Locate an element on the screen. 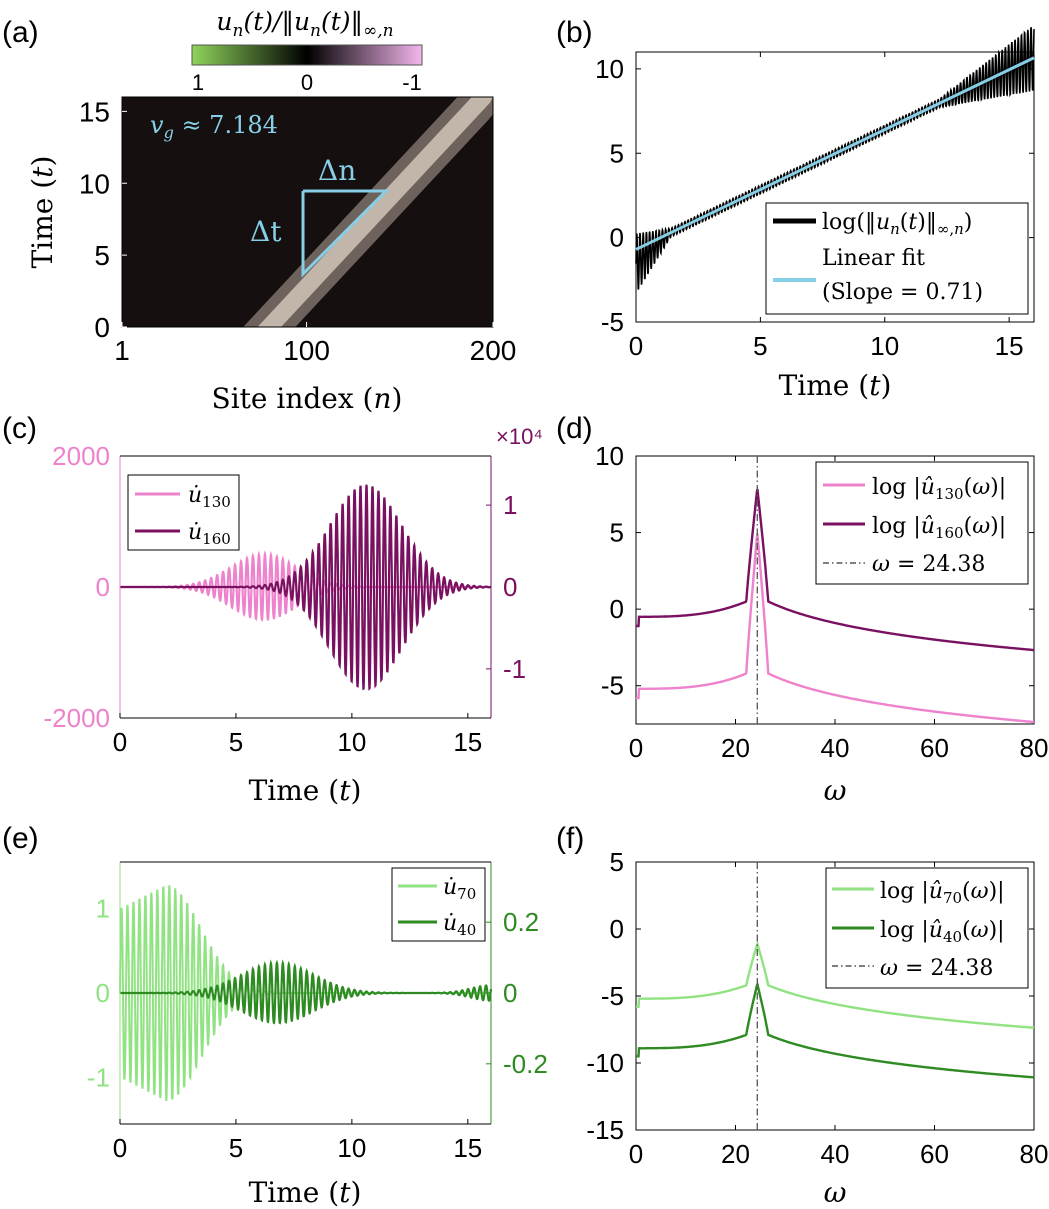 The image size is (1049, 1209). series-line-u40 is located at coordinates (306, 992).